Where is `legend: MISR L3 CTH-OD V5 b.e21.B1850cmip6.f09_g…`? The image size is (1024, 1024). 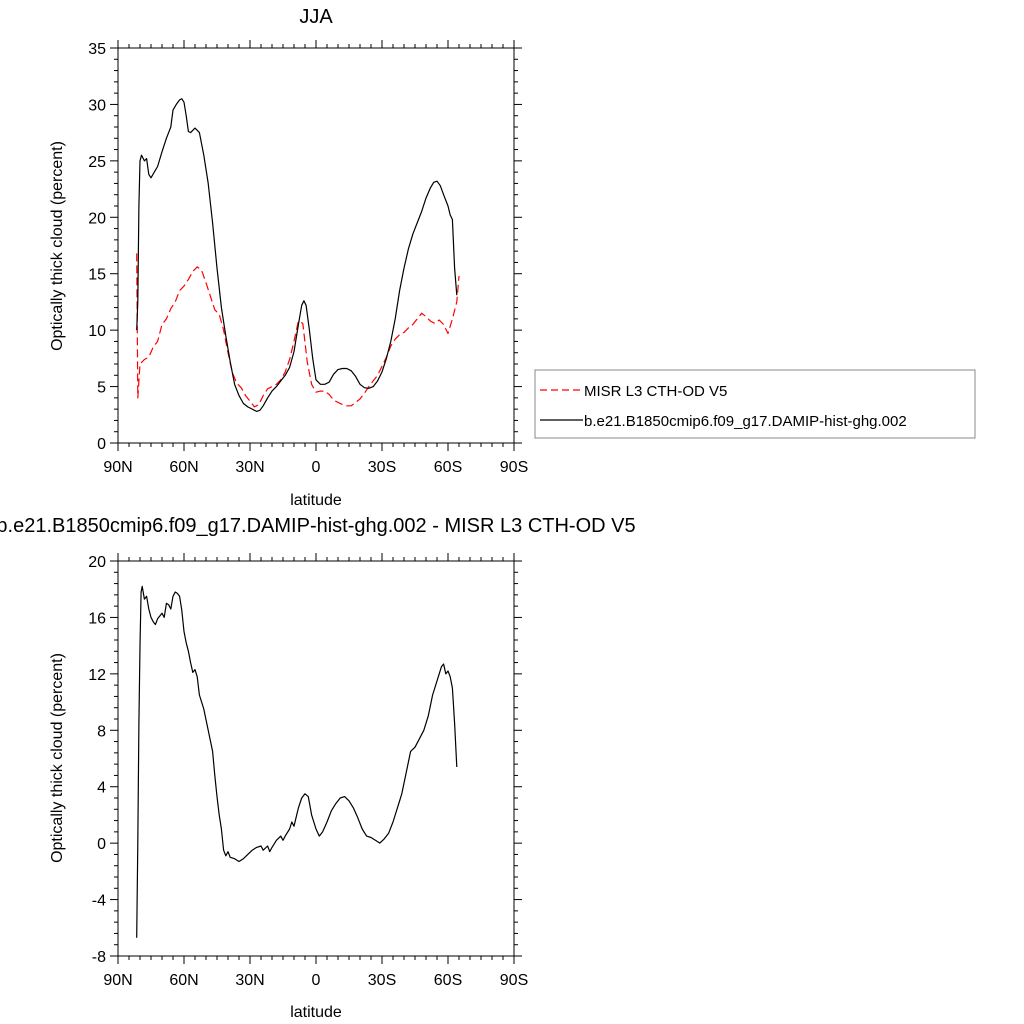
legend: MISR L3 CTH-OD V5 b.e21.B1850cmip6.f09_g… is located at coordinates (755, 404).